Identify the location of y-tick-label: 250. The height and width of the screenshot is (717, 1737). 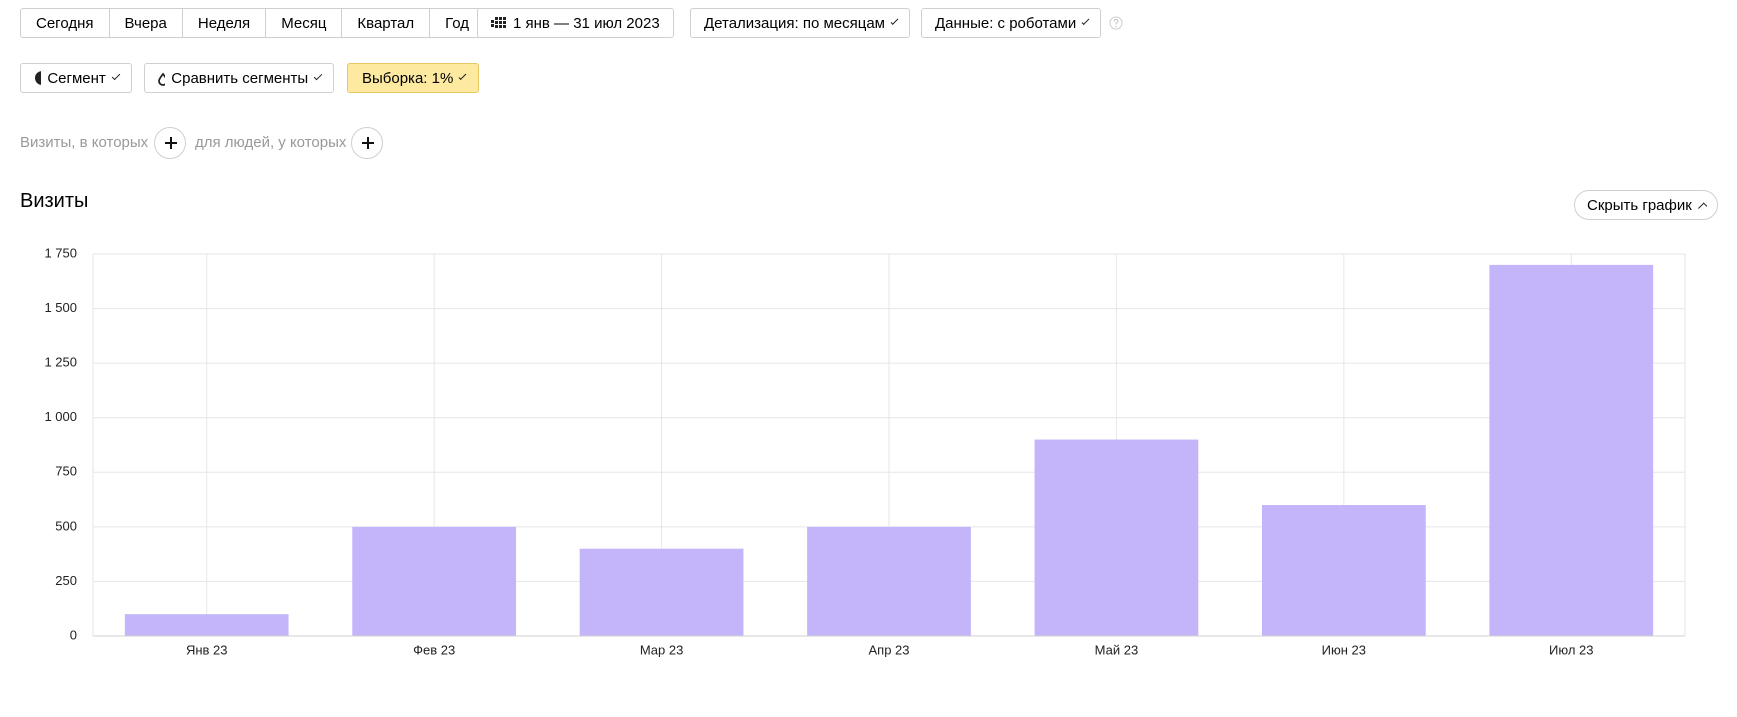
(66, 580).